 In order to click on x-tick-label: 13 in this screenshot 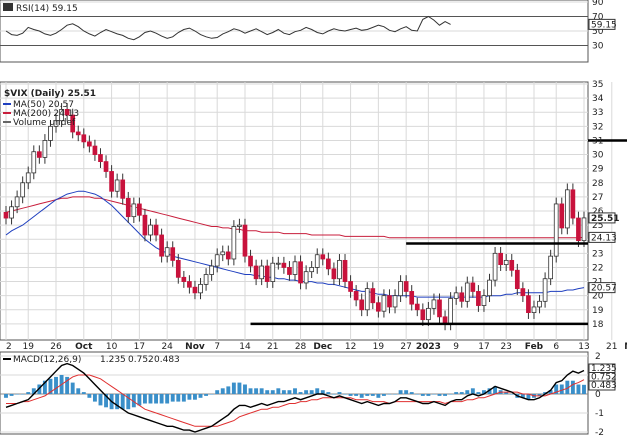, I will do `click(583, 347)`.